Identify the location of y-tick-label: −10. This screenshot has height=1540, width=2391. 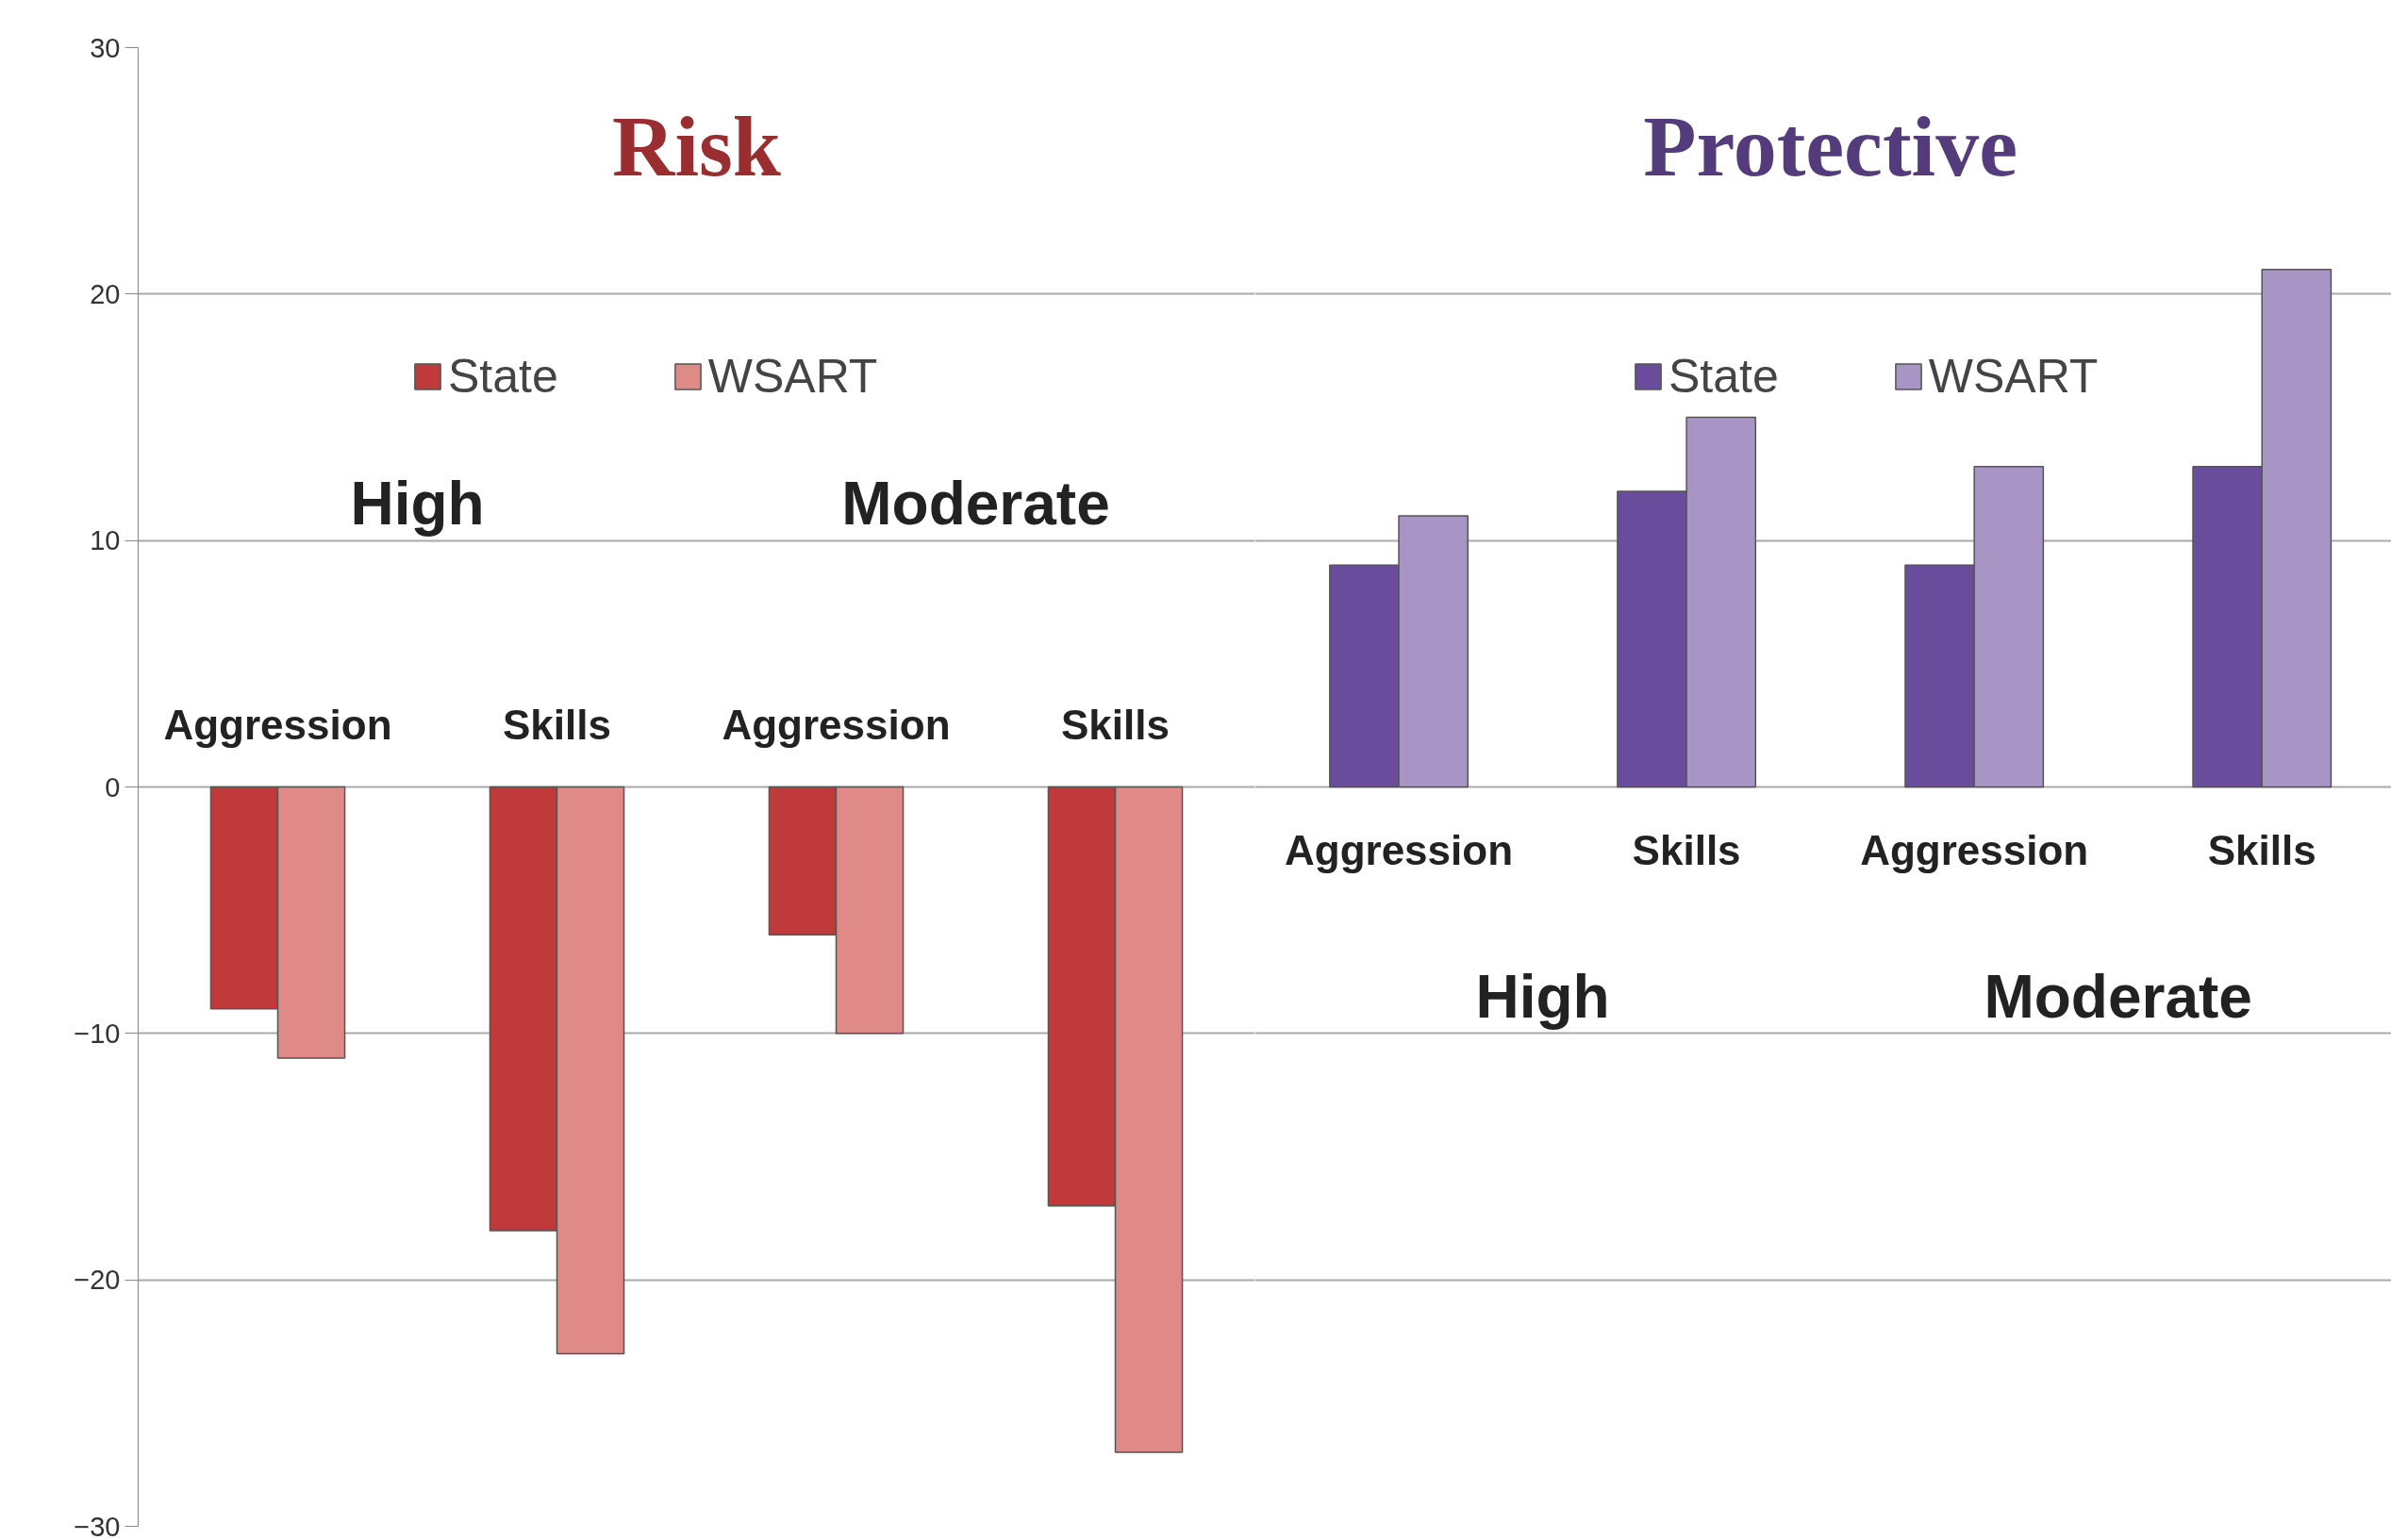
(97, 1033).